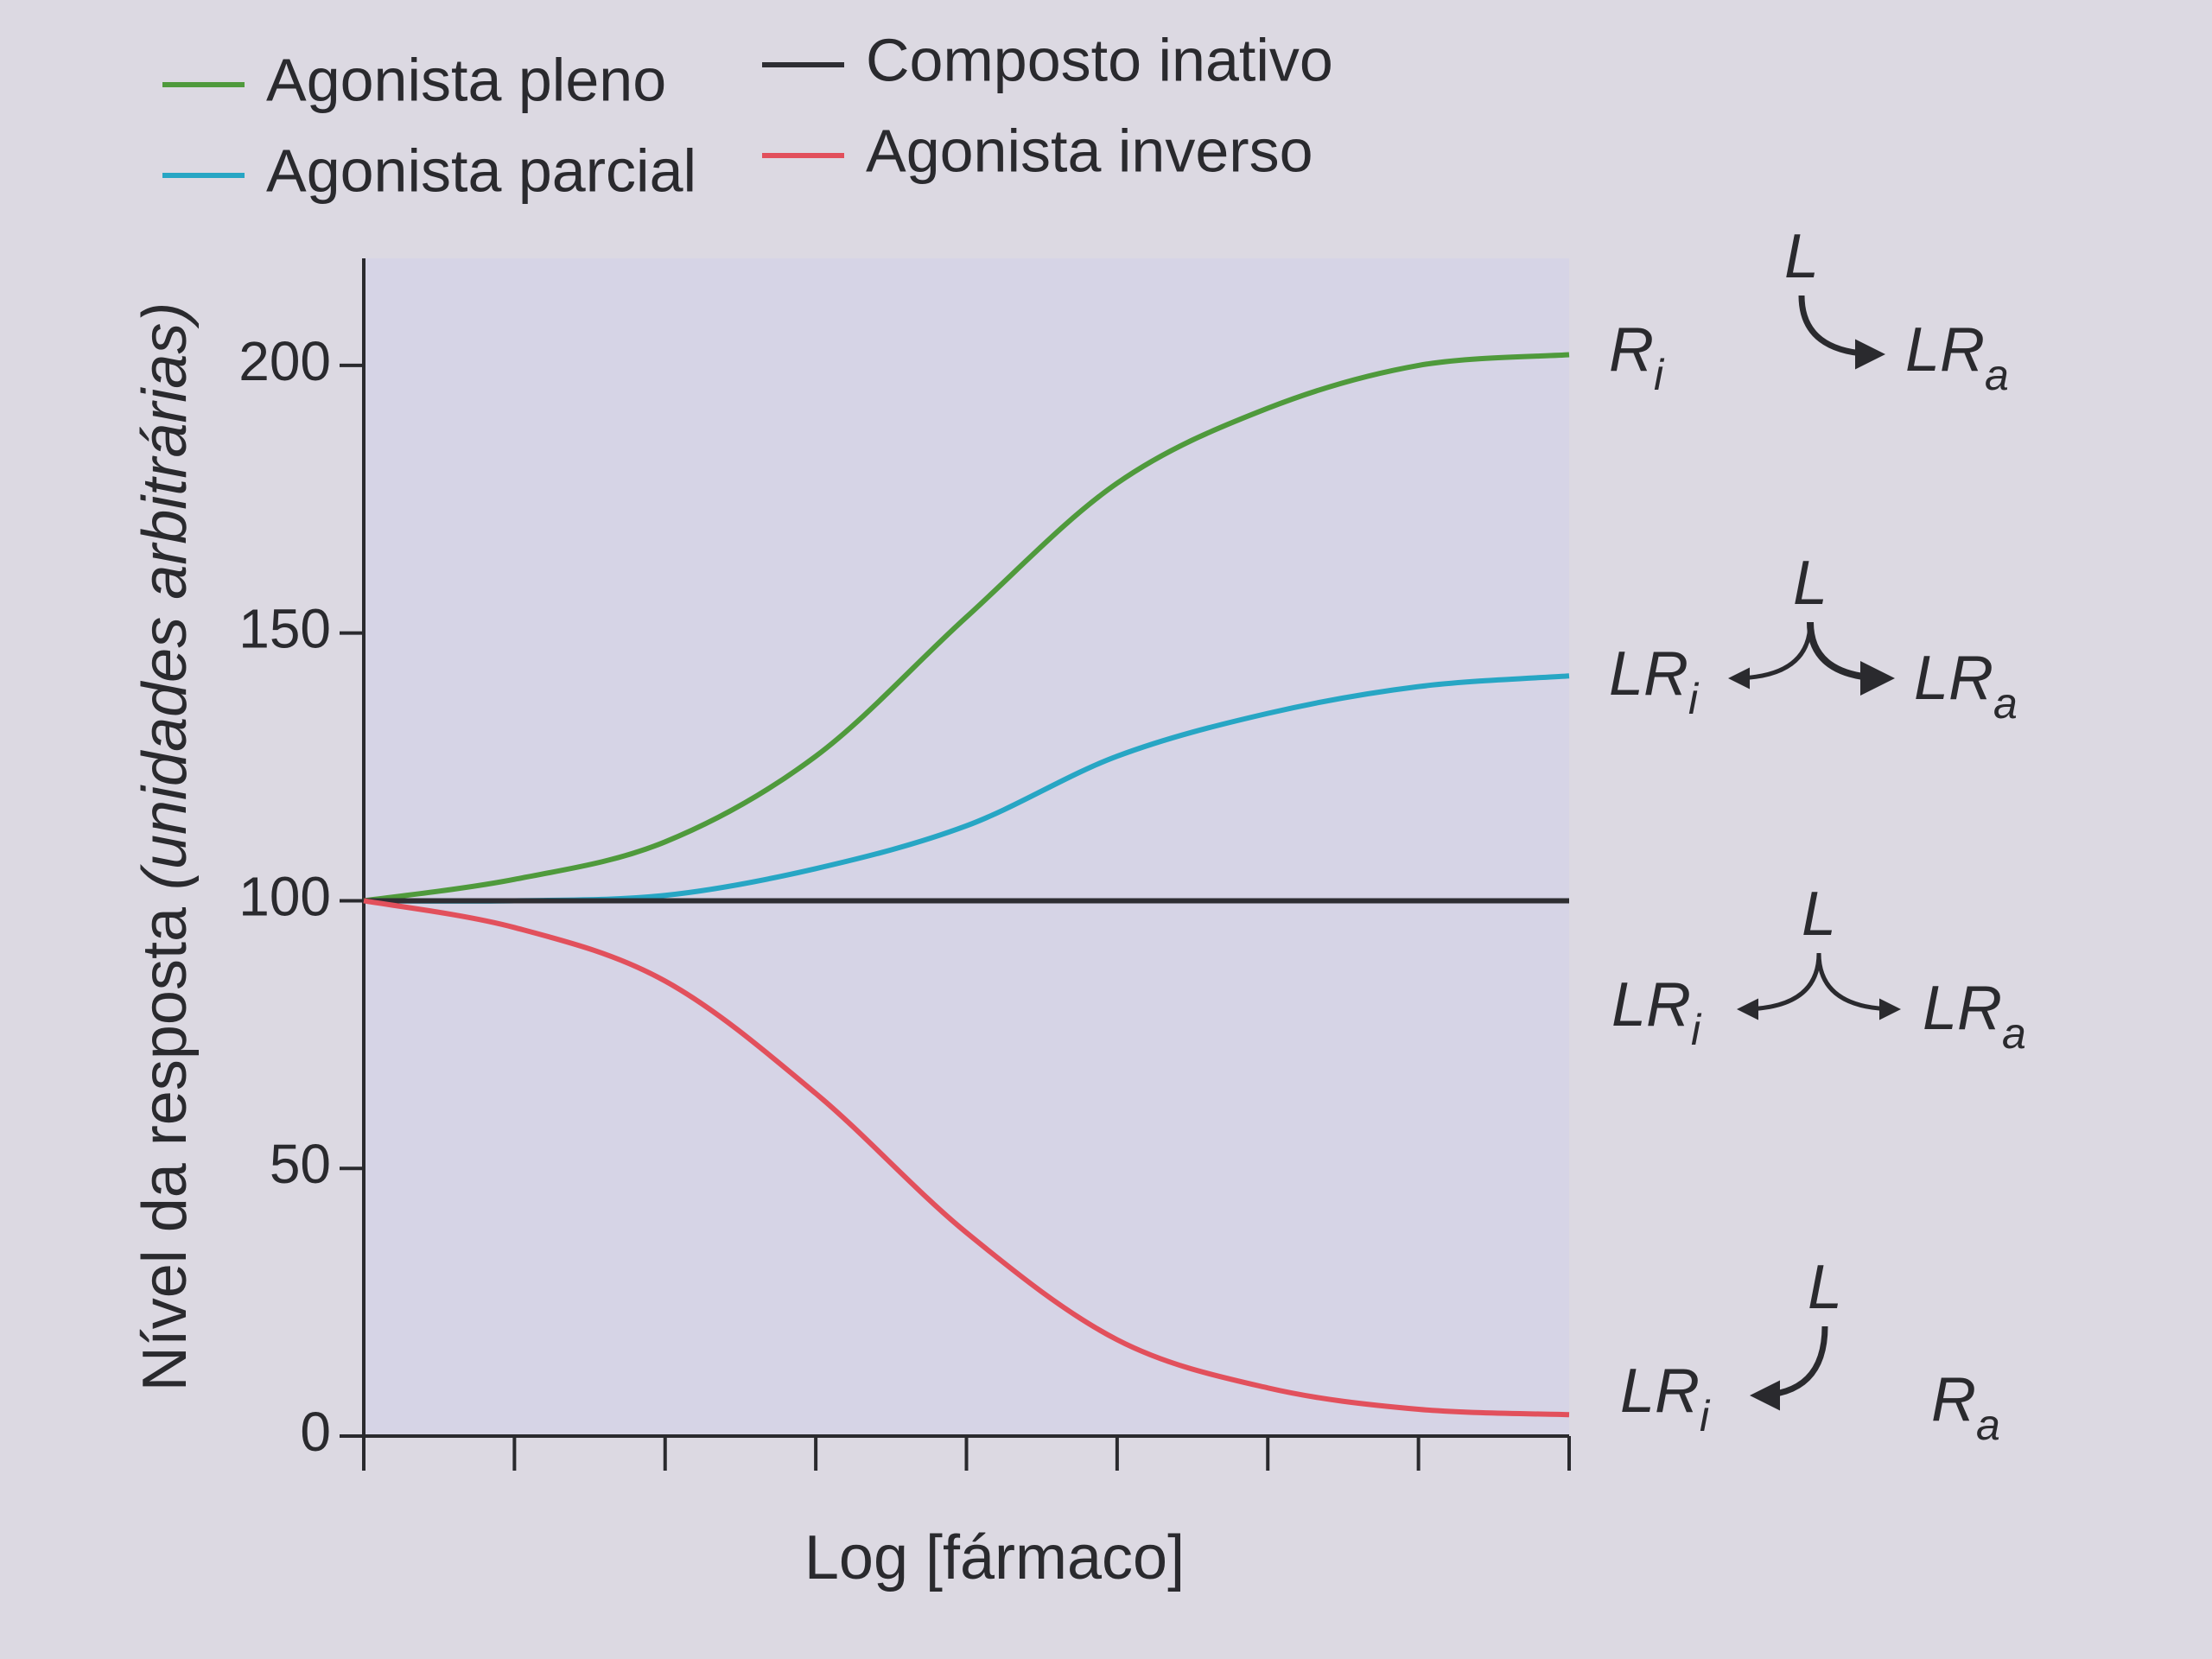 This screenshot has width=2212, height=1659. Describe the element at coordinates (1089, 150) in the screenshot. I see `legend-label: Agonista inverso` at that location.